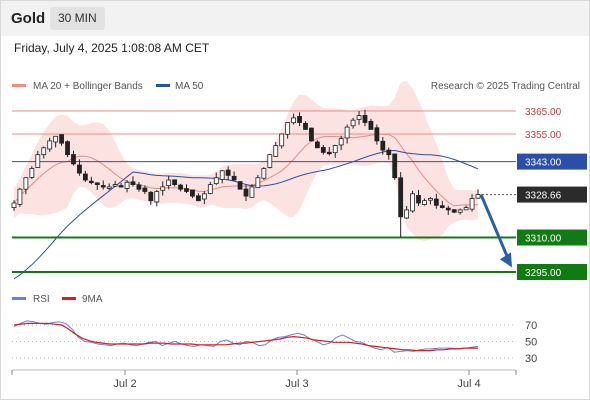 The image size is (590, 400). Describe the element at coordinates (506, 260) in the screenshot. I see `forecast-arrow-head` at that location.